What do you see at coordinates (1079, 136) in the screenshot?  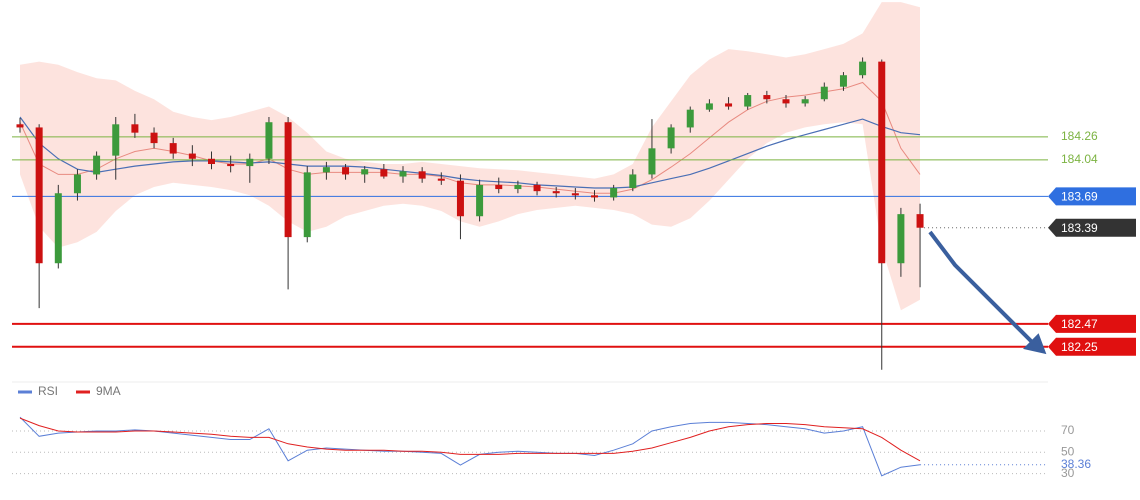 I see `level-label: 184.26` at bounding box center [1079, 136].